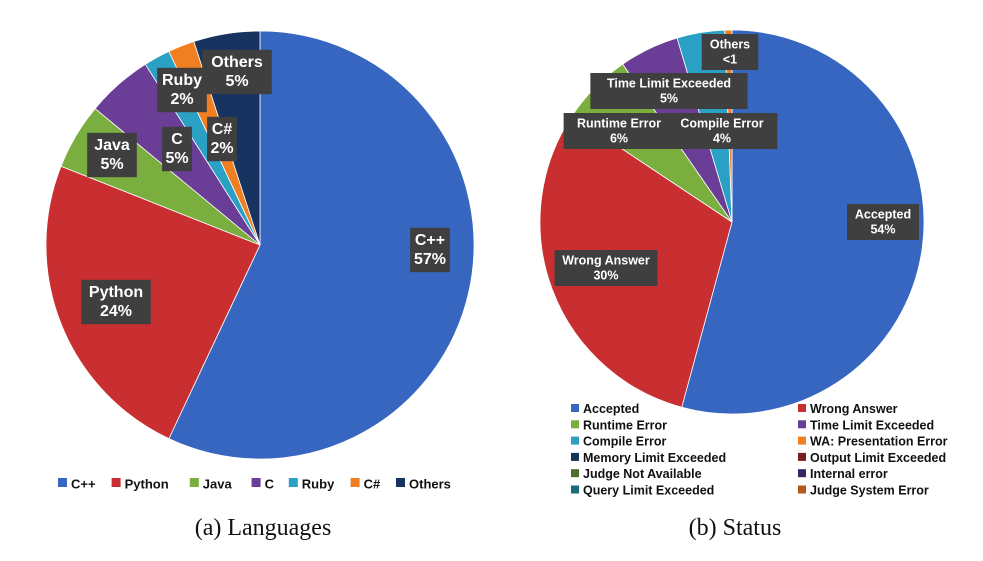  Describe the element at coordinates (879, 442) in the screenshot. I see `legend-label-wa-presentation-error: WA: Presentation Error` at that location.